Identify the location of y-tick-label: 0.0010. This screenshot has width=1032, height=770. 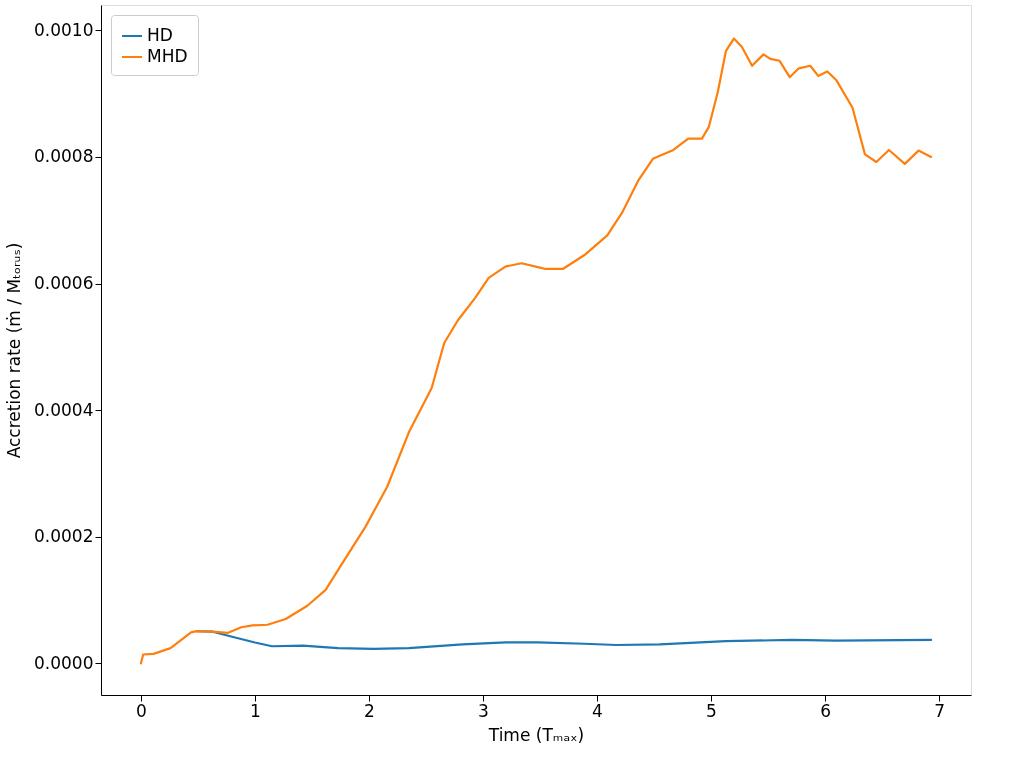
(64, 29).